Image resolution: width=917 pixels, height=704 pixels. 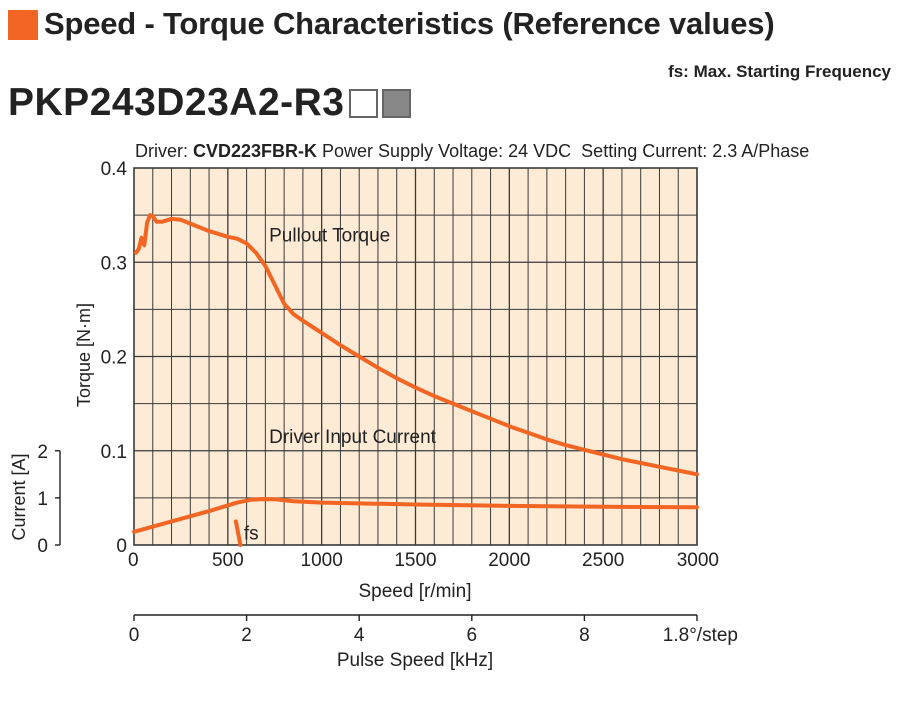 I want to click on x-tick-label: 2000, so click(x=509, y=560).